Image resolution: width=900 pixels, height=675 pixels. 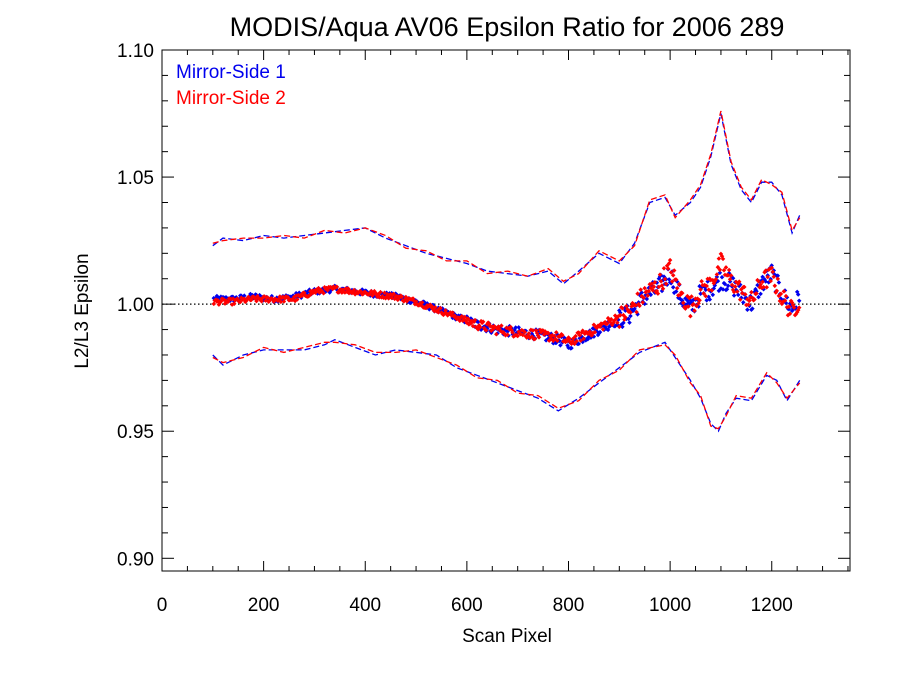 I want to click on x-axis-label: Scan Pixel, so click(x=507, y=636).